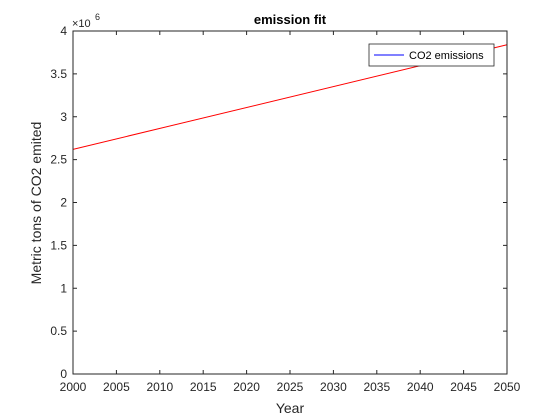 This screenshot has width=560, height=420. What do you see at coordinates (58, 160) in the screenshot?
I see `y-tick-label-5: 2.5` at bounding box center [58, 160].